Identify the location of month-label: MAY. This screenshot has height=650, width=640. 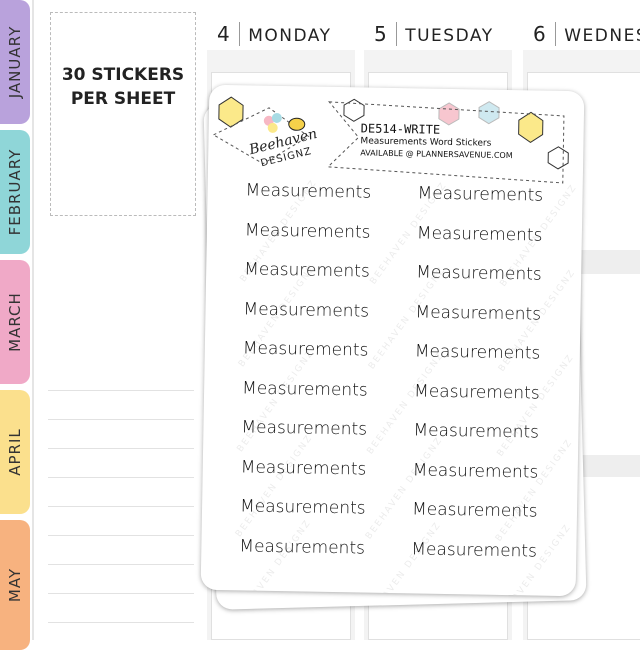
(15, 585).